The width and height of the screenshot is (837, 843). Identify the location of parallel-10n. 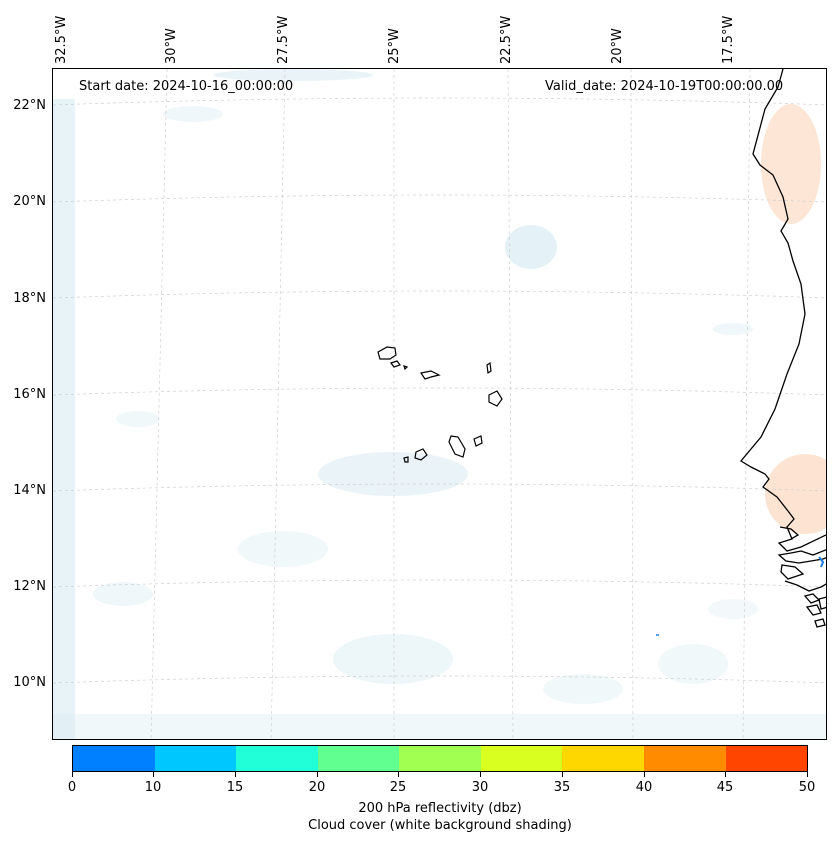
(439, 679).